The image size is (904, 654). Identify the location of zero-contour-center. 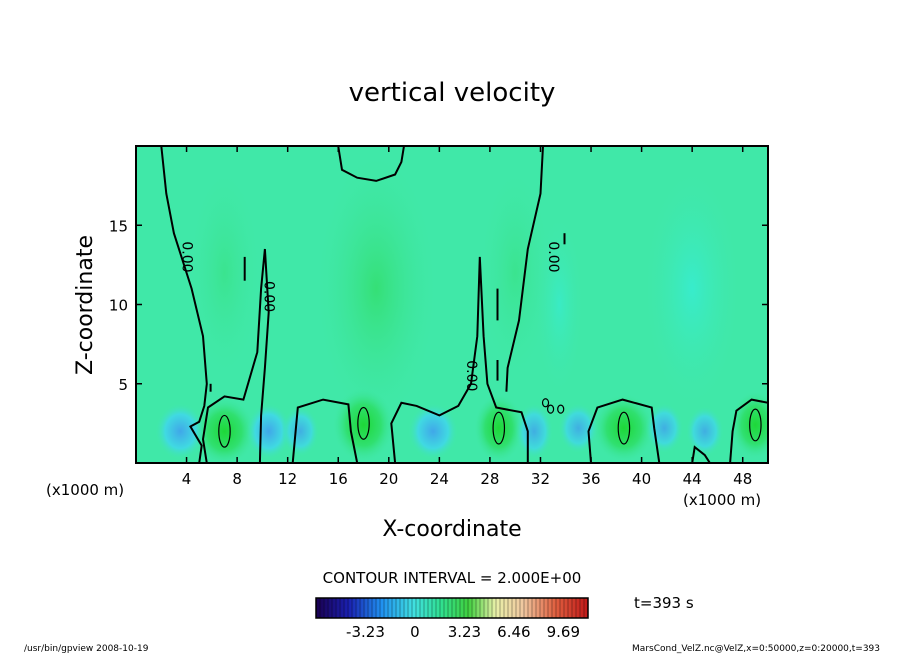
(459, 359).